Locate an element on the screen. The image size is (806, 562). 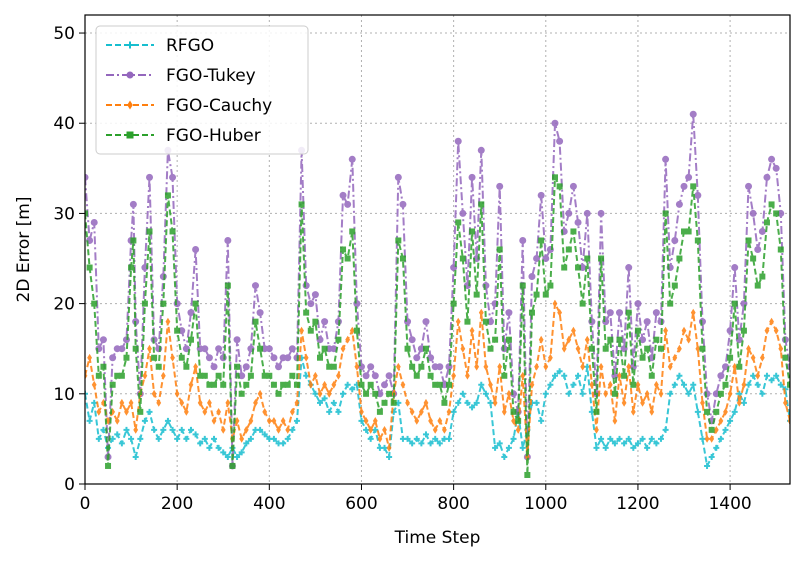
x-tick-label: 800 is located at coordinates (453, 504).